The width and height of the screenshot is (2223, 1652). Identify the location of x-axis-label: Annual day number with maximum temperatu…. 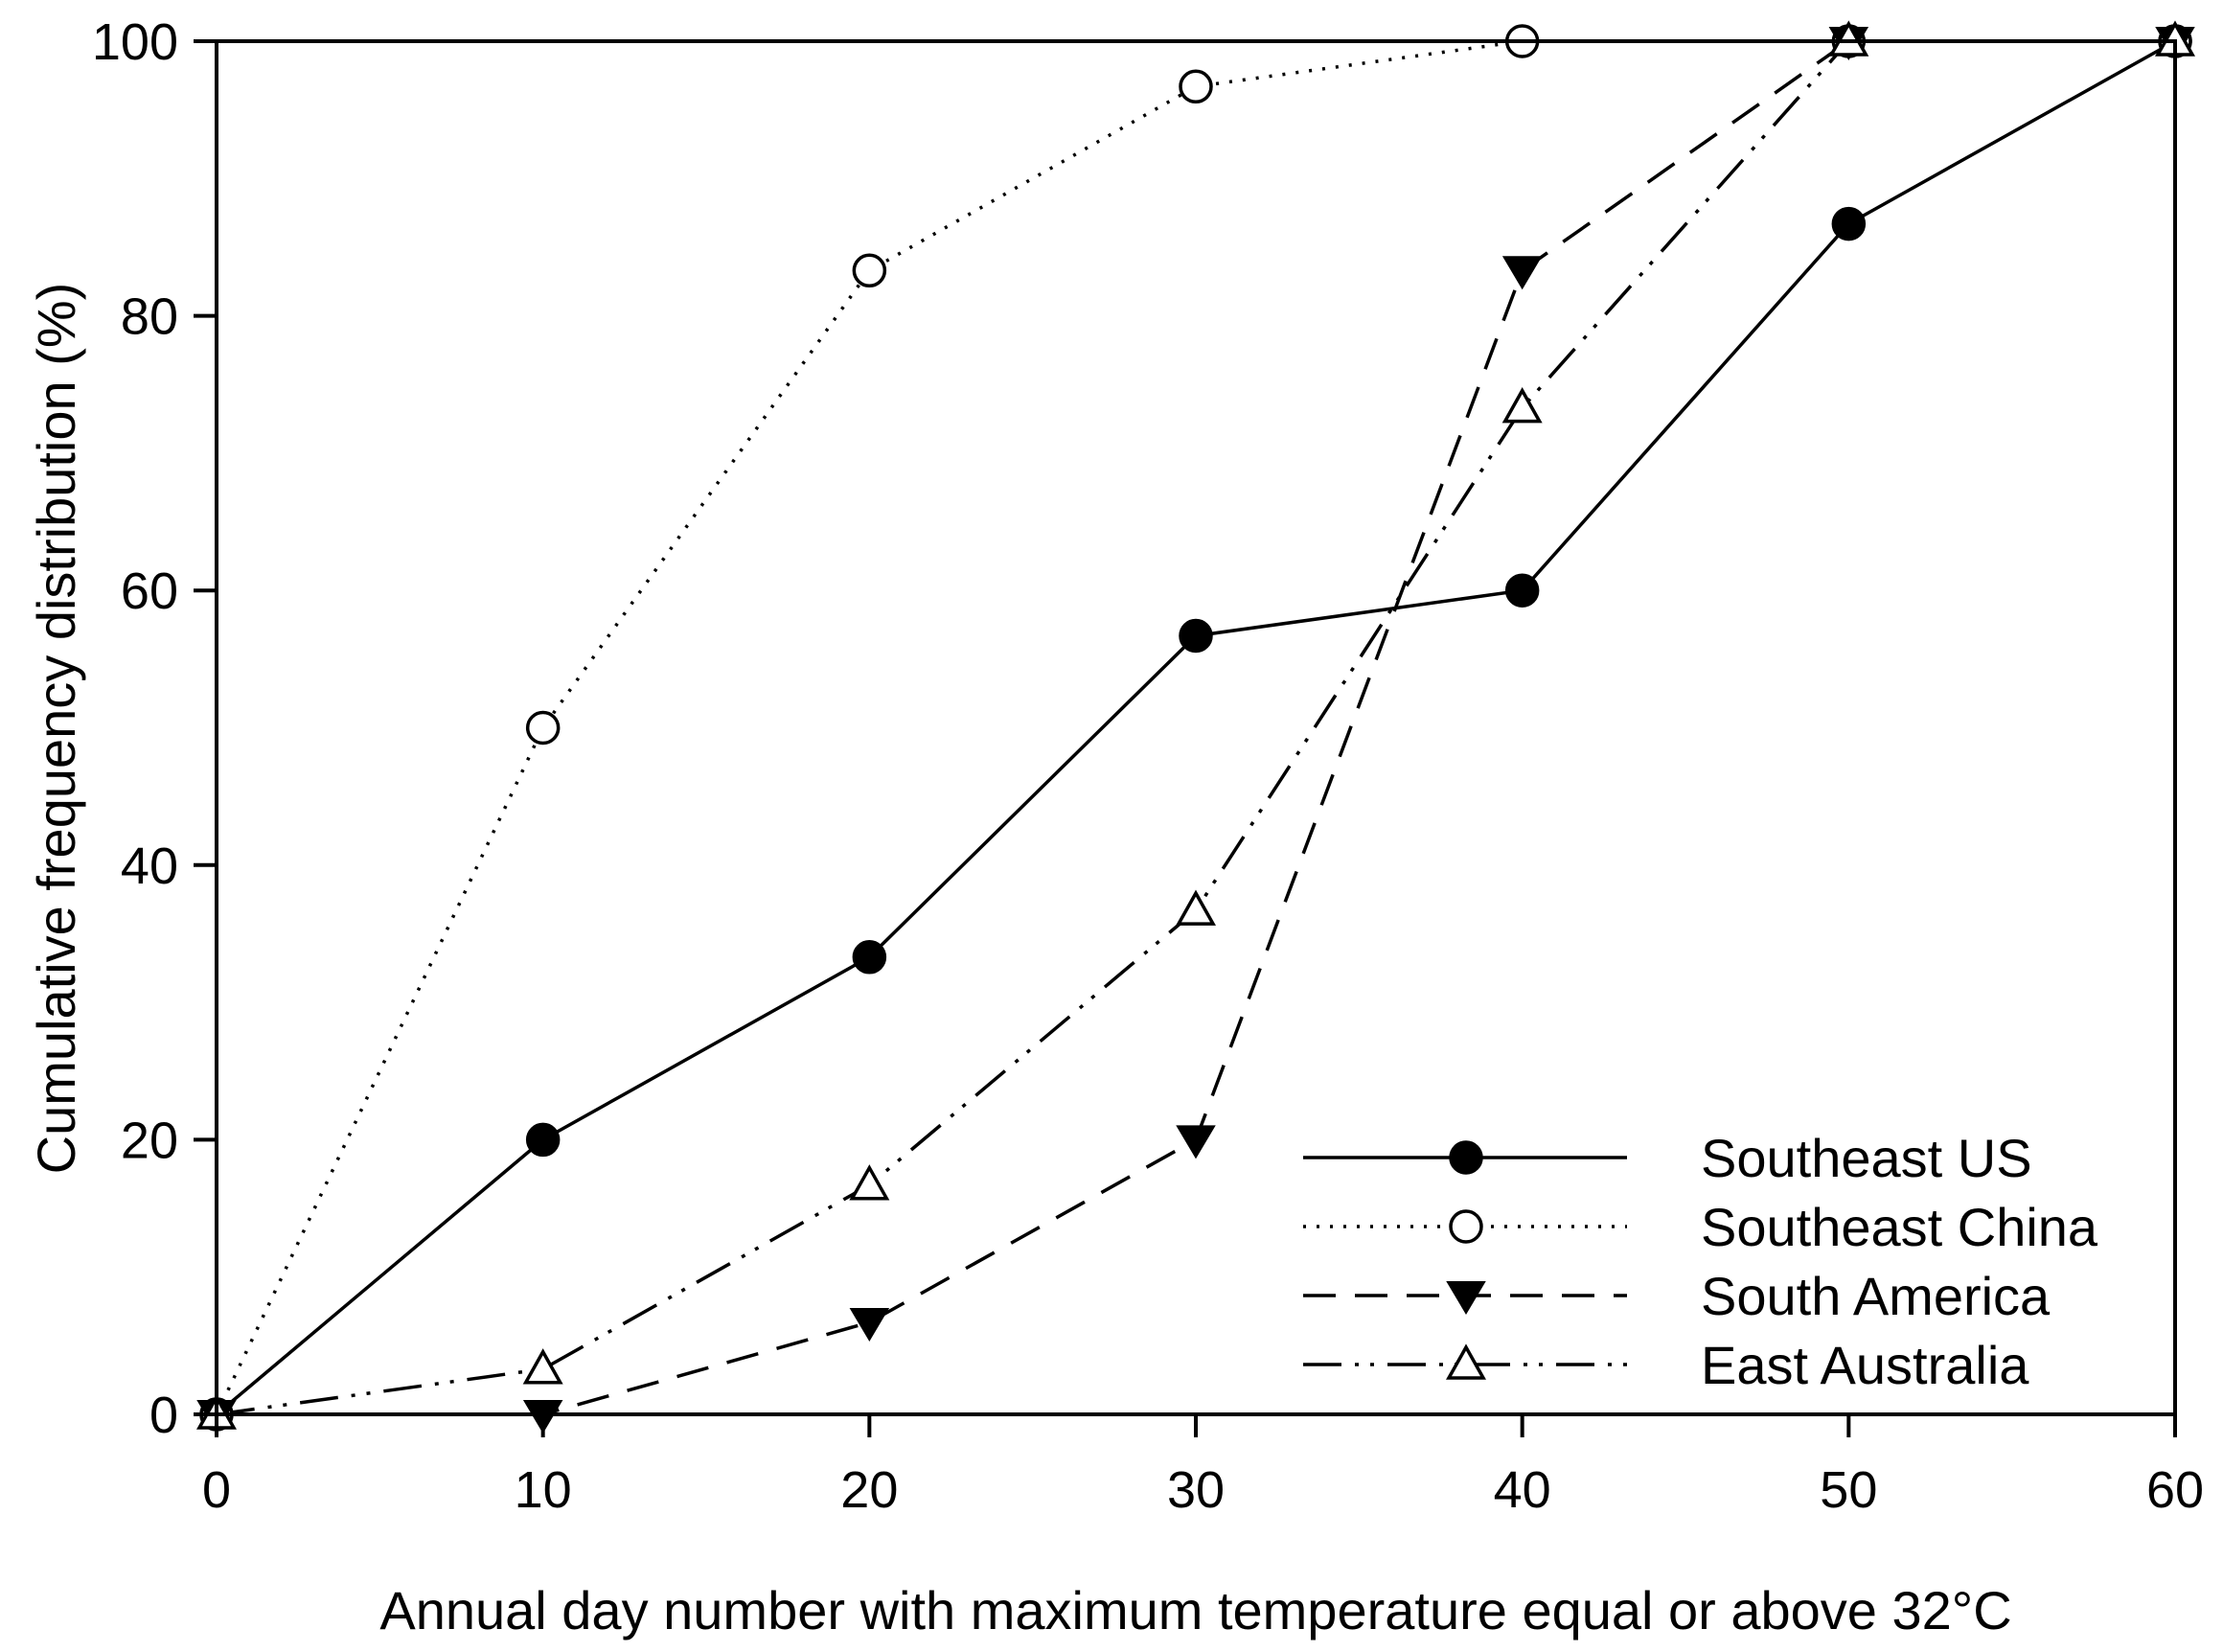
(1195, 1610).